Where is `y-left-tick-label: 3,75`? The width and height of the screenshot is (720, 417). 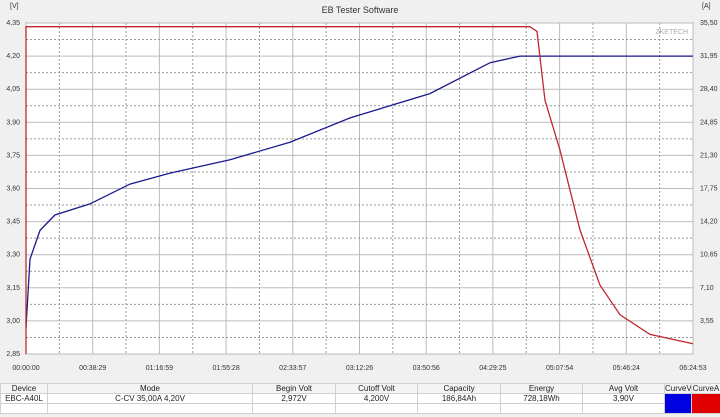
y-left-tick-label: 3,75 is located at coordinates (13, 155).